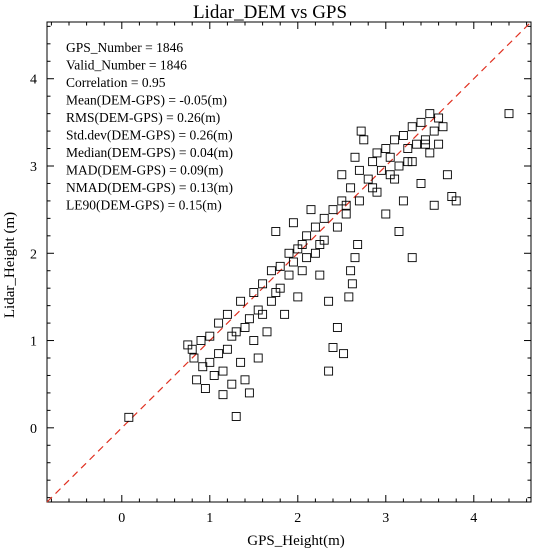  I want to click on y-tick-label: 3, so click(33, 167).